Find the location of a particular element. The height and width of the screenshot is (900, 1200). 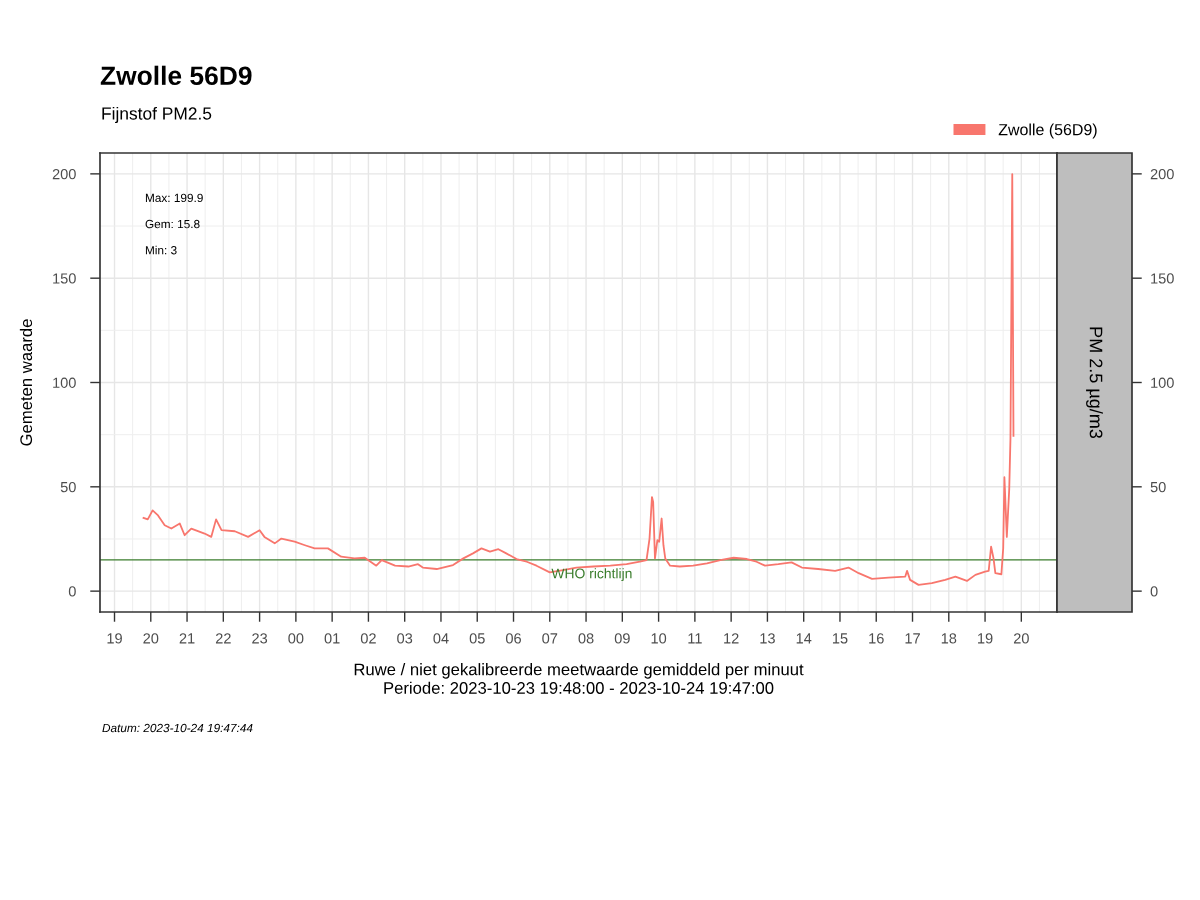

x-tick-label: 07 is located at coordinates (550, 638).